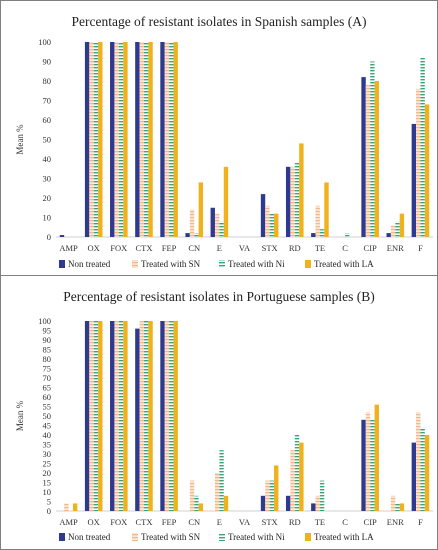 This screenshot has width=438, height=550. What do you see at coordinates (75, 507) in the screenshot?
I see `bar-amp-treated-with-la` at bounding box center [75, 507].